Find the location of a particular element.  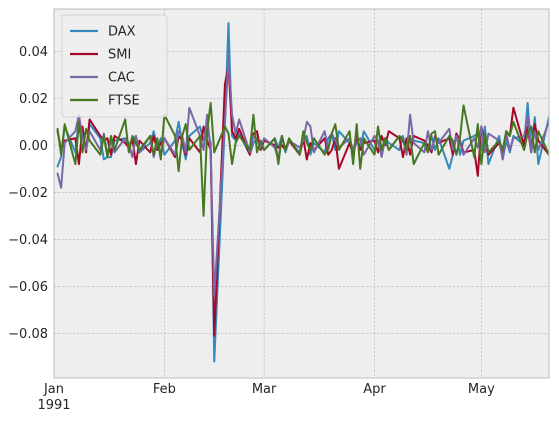

y-tick-label: 0.04 is located at coordinates (33, 52).